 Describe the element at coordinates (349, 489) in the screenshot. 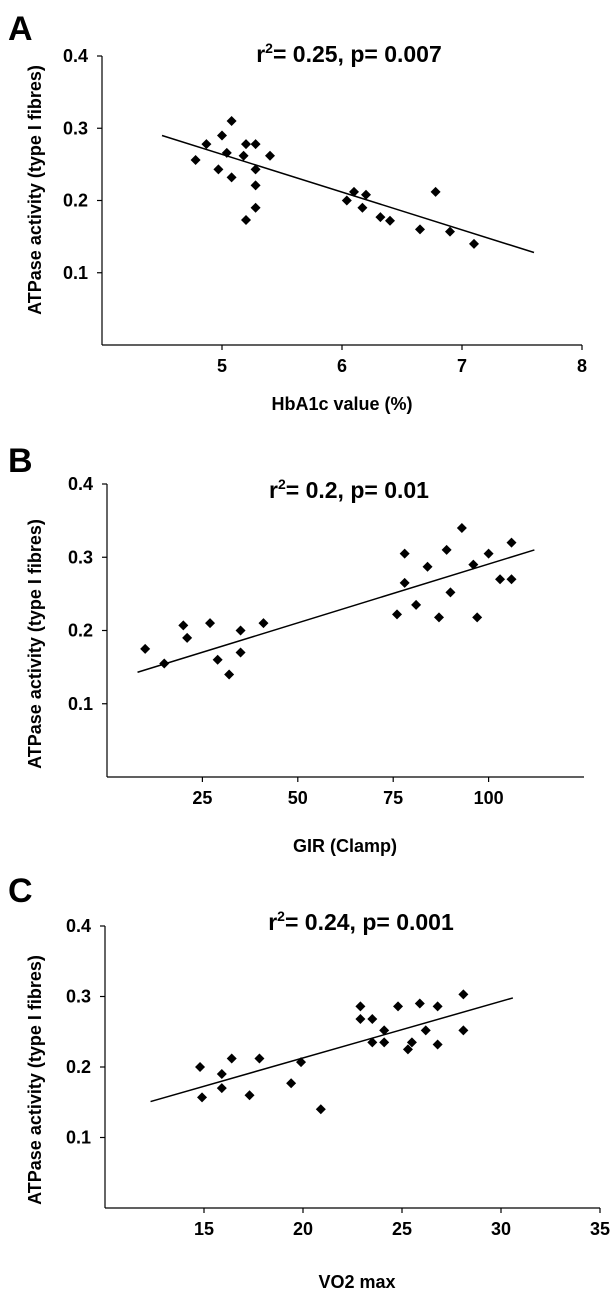

I see `stat-annotation: r2= 0.2, p= 0.01` at that location.